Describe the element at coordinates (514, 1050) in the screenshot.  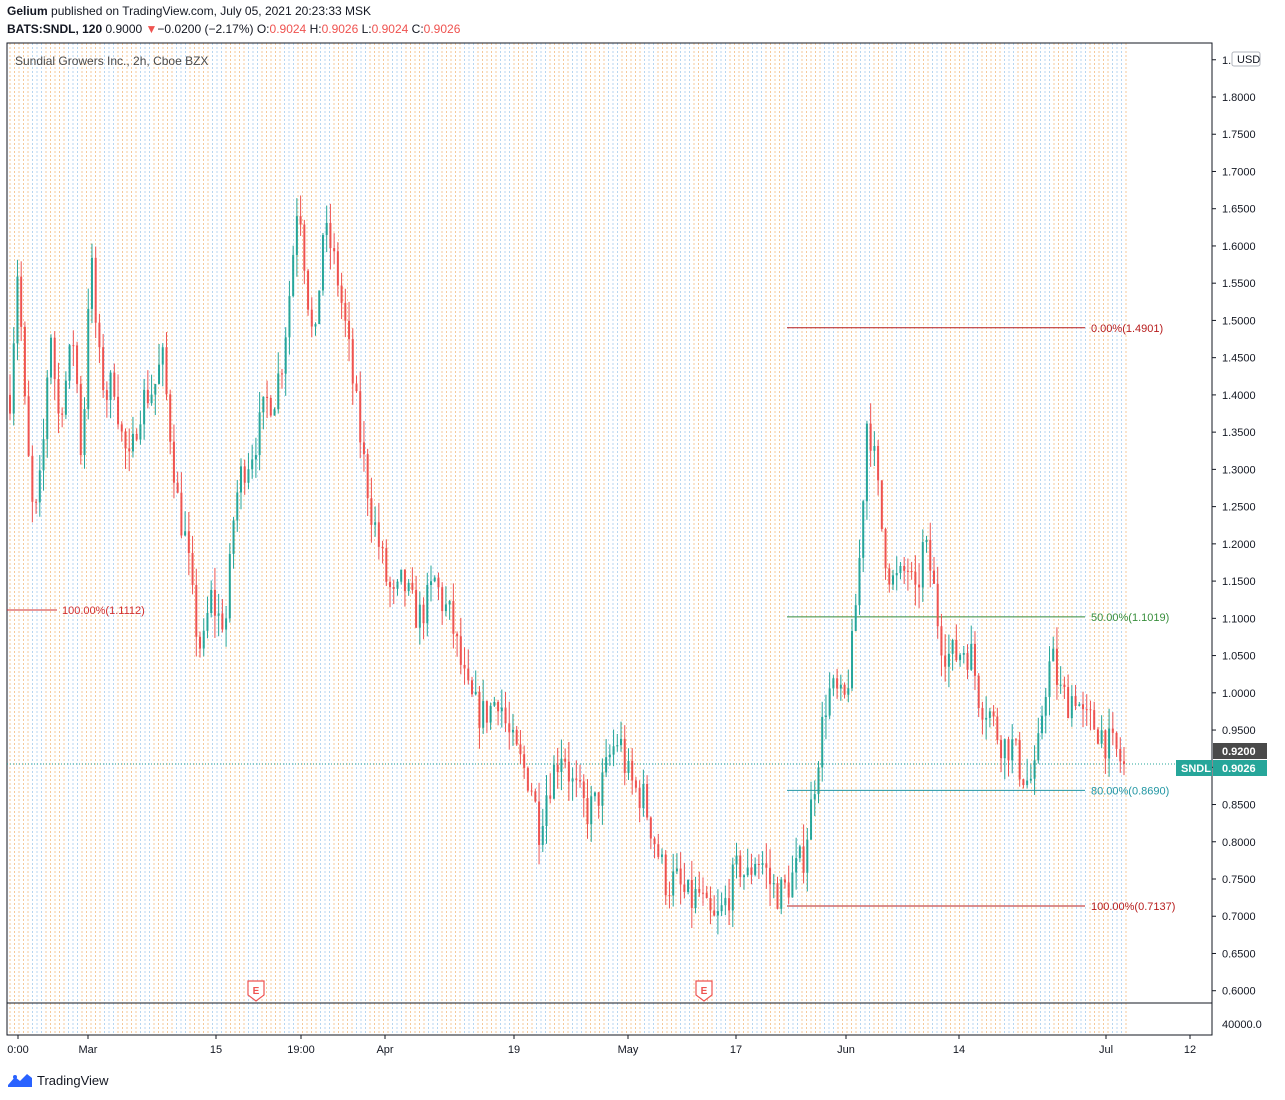
I see `x-tick-label: 19` at that location.